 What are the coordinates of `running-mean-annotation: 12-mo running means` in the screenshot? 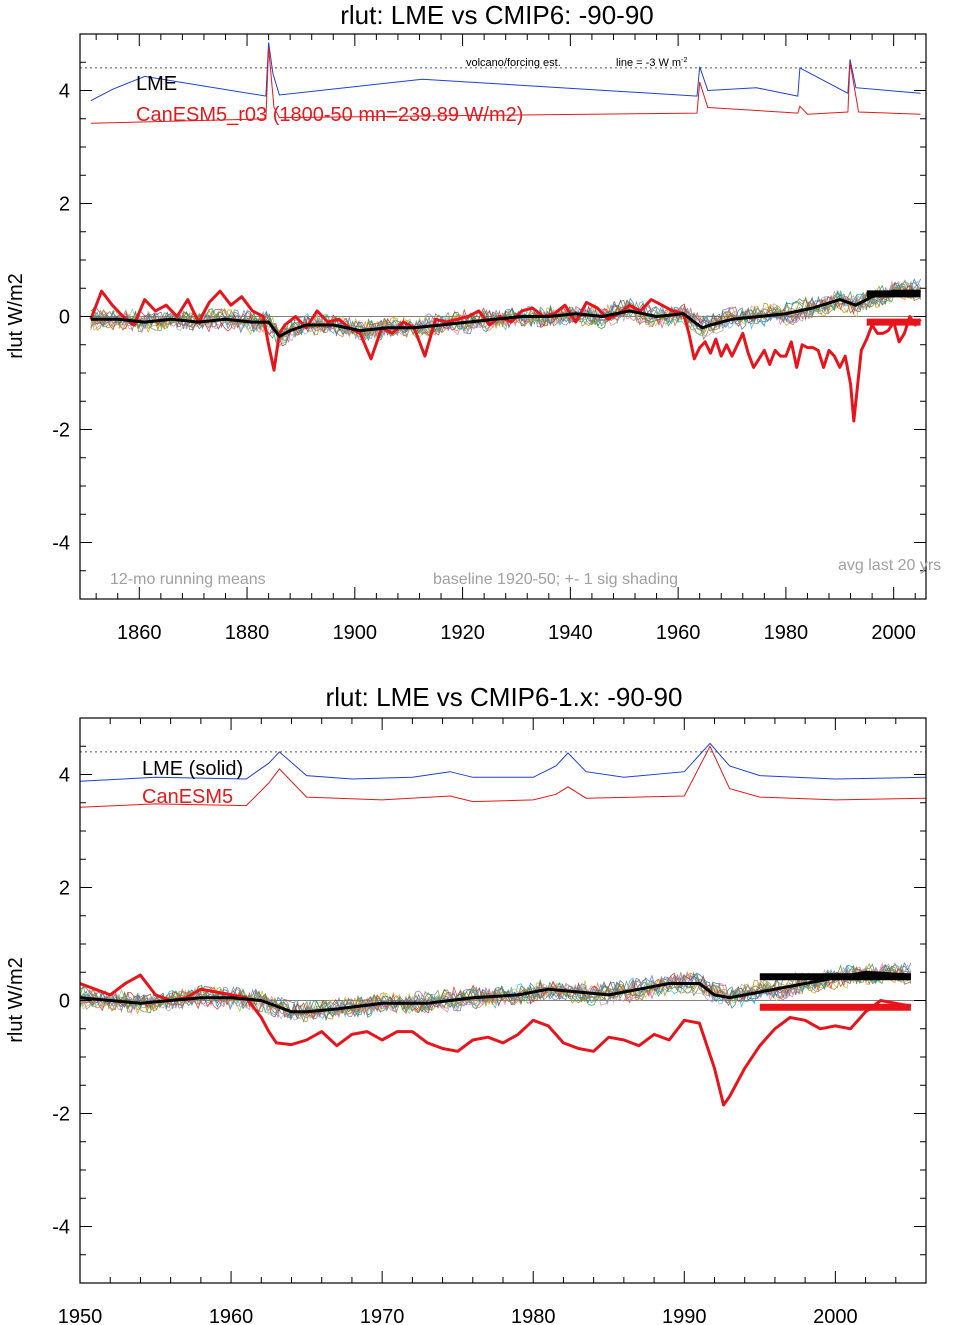 It's located at (188, 579).